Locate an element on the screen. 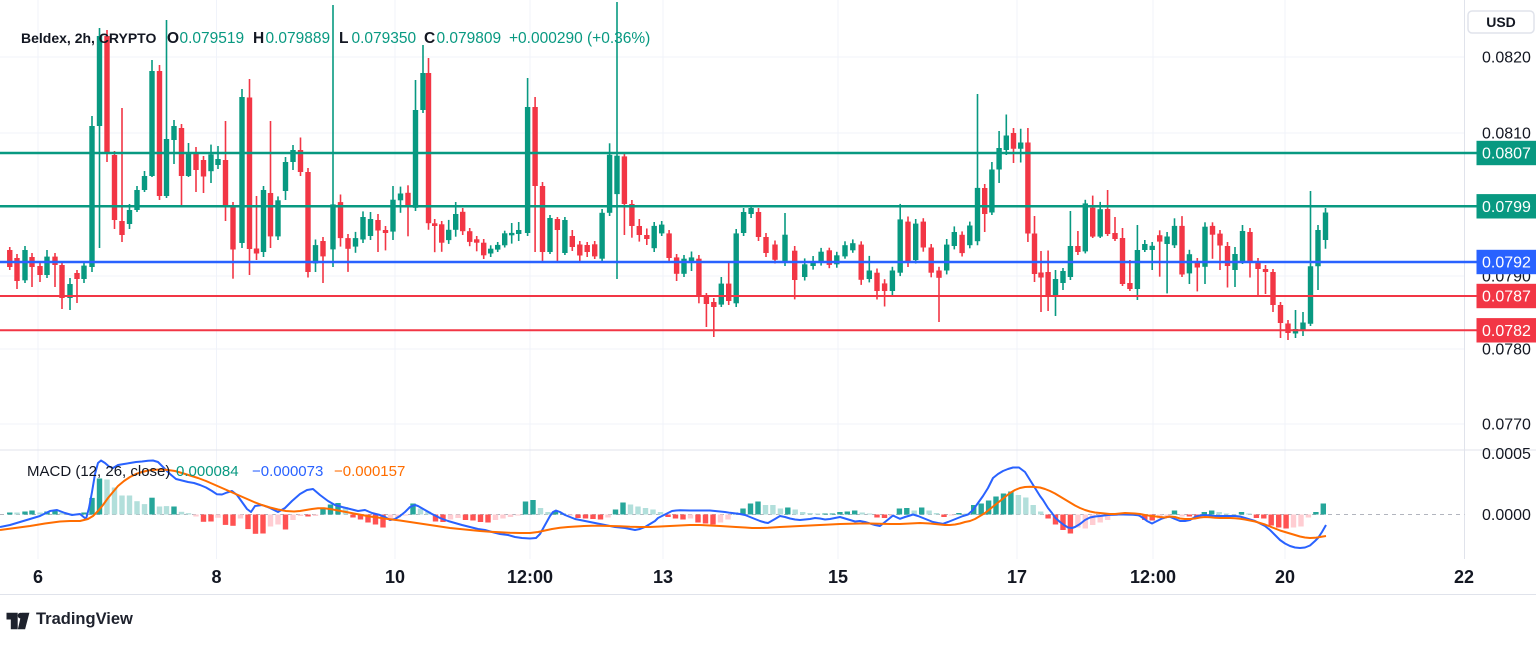  svg-text: 15 is located at coordinates (838, 577).